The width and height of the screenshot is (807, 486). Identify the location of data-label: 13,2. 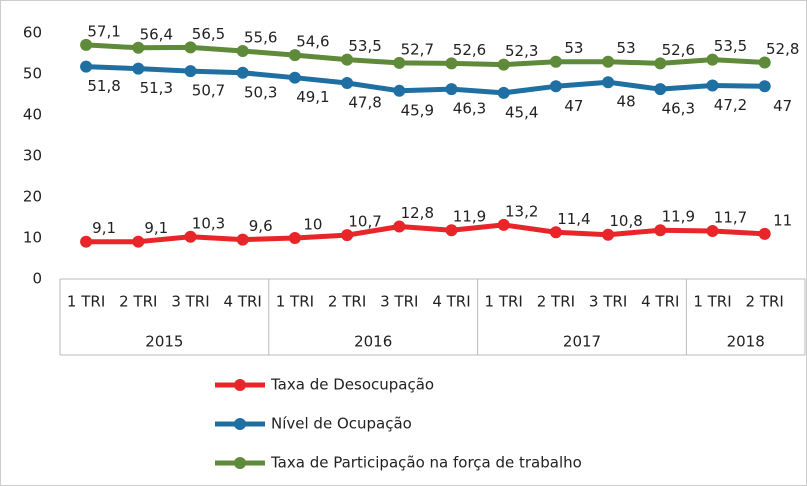
(521, 211).